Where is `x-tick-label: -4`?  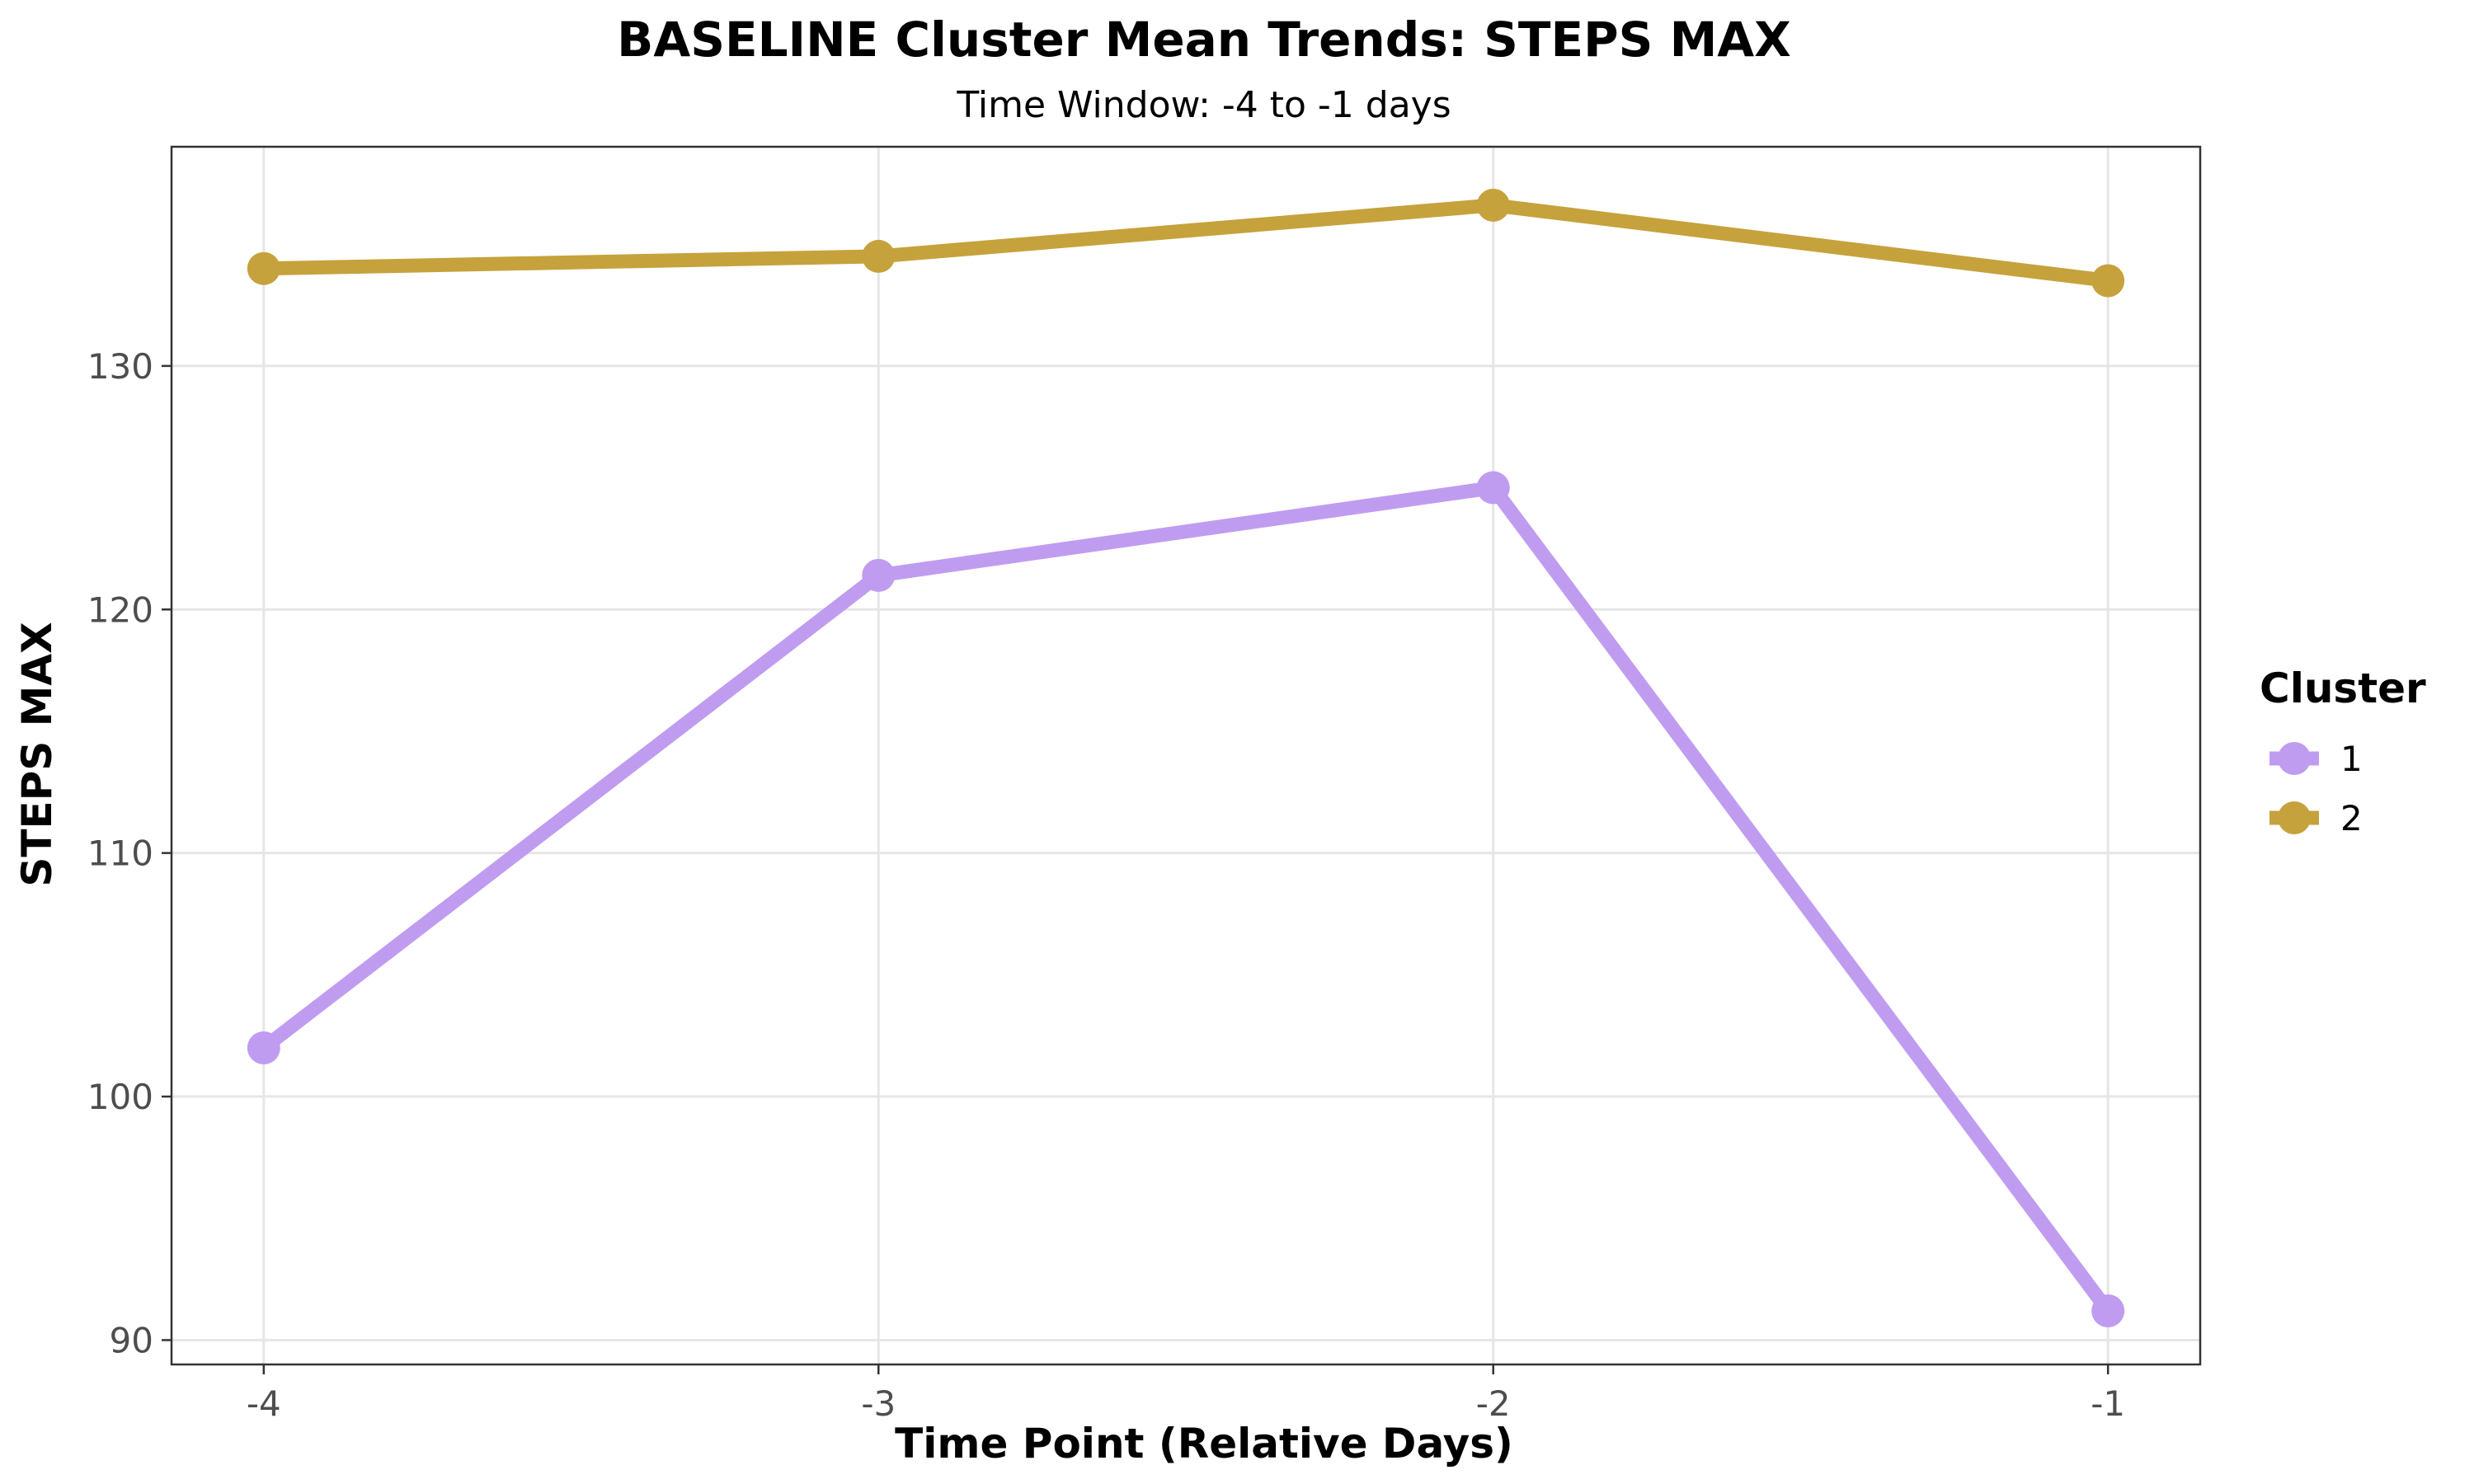 x-tick-label: -4 is located at coordinates (264, 1403).